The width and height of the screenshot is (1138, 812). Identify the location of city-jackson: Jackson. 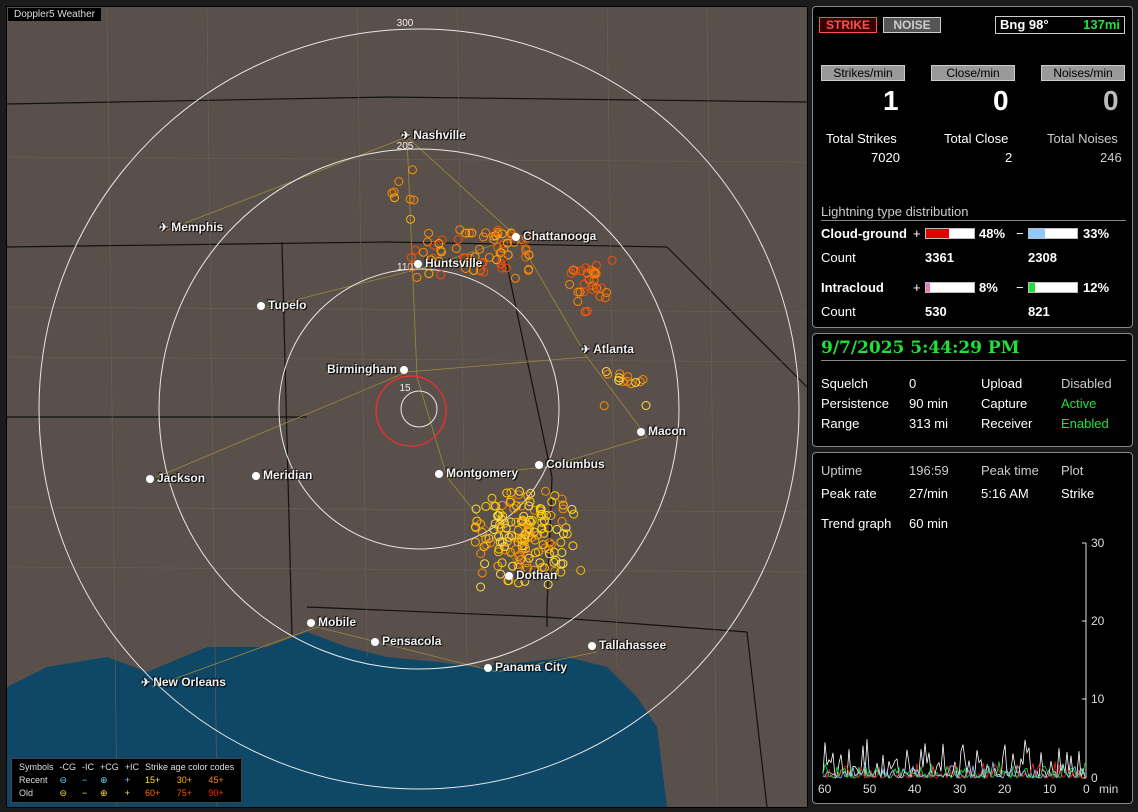
(175, 478).